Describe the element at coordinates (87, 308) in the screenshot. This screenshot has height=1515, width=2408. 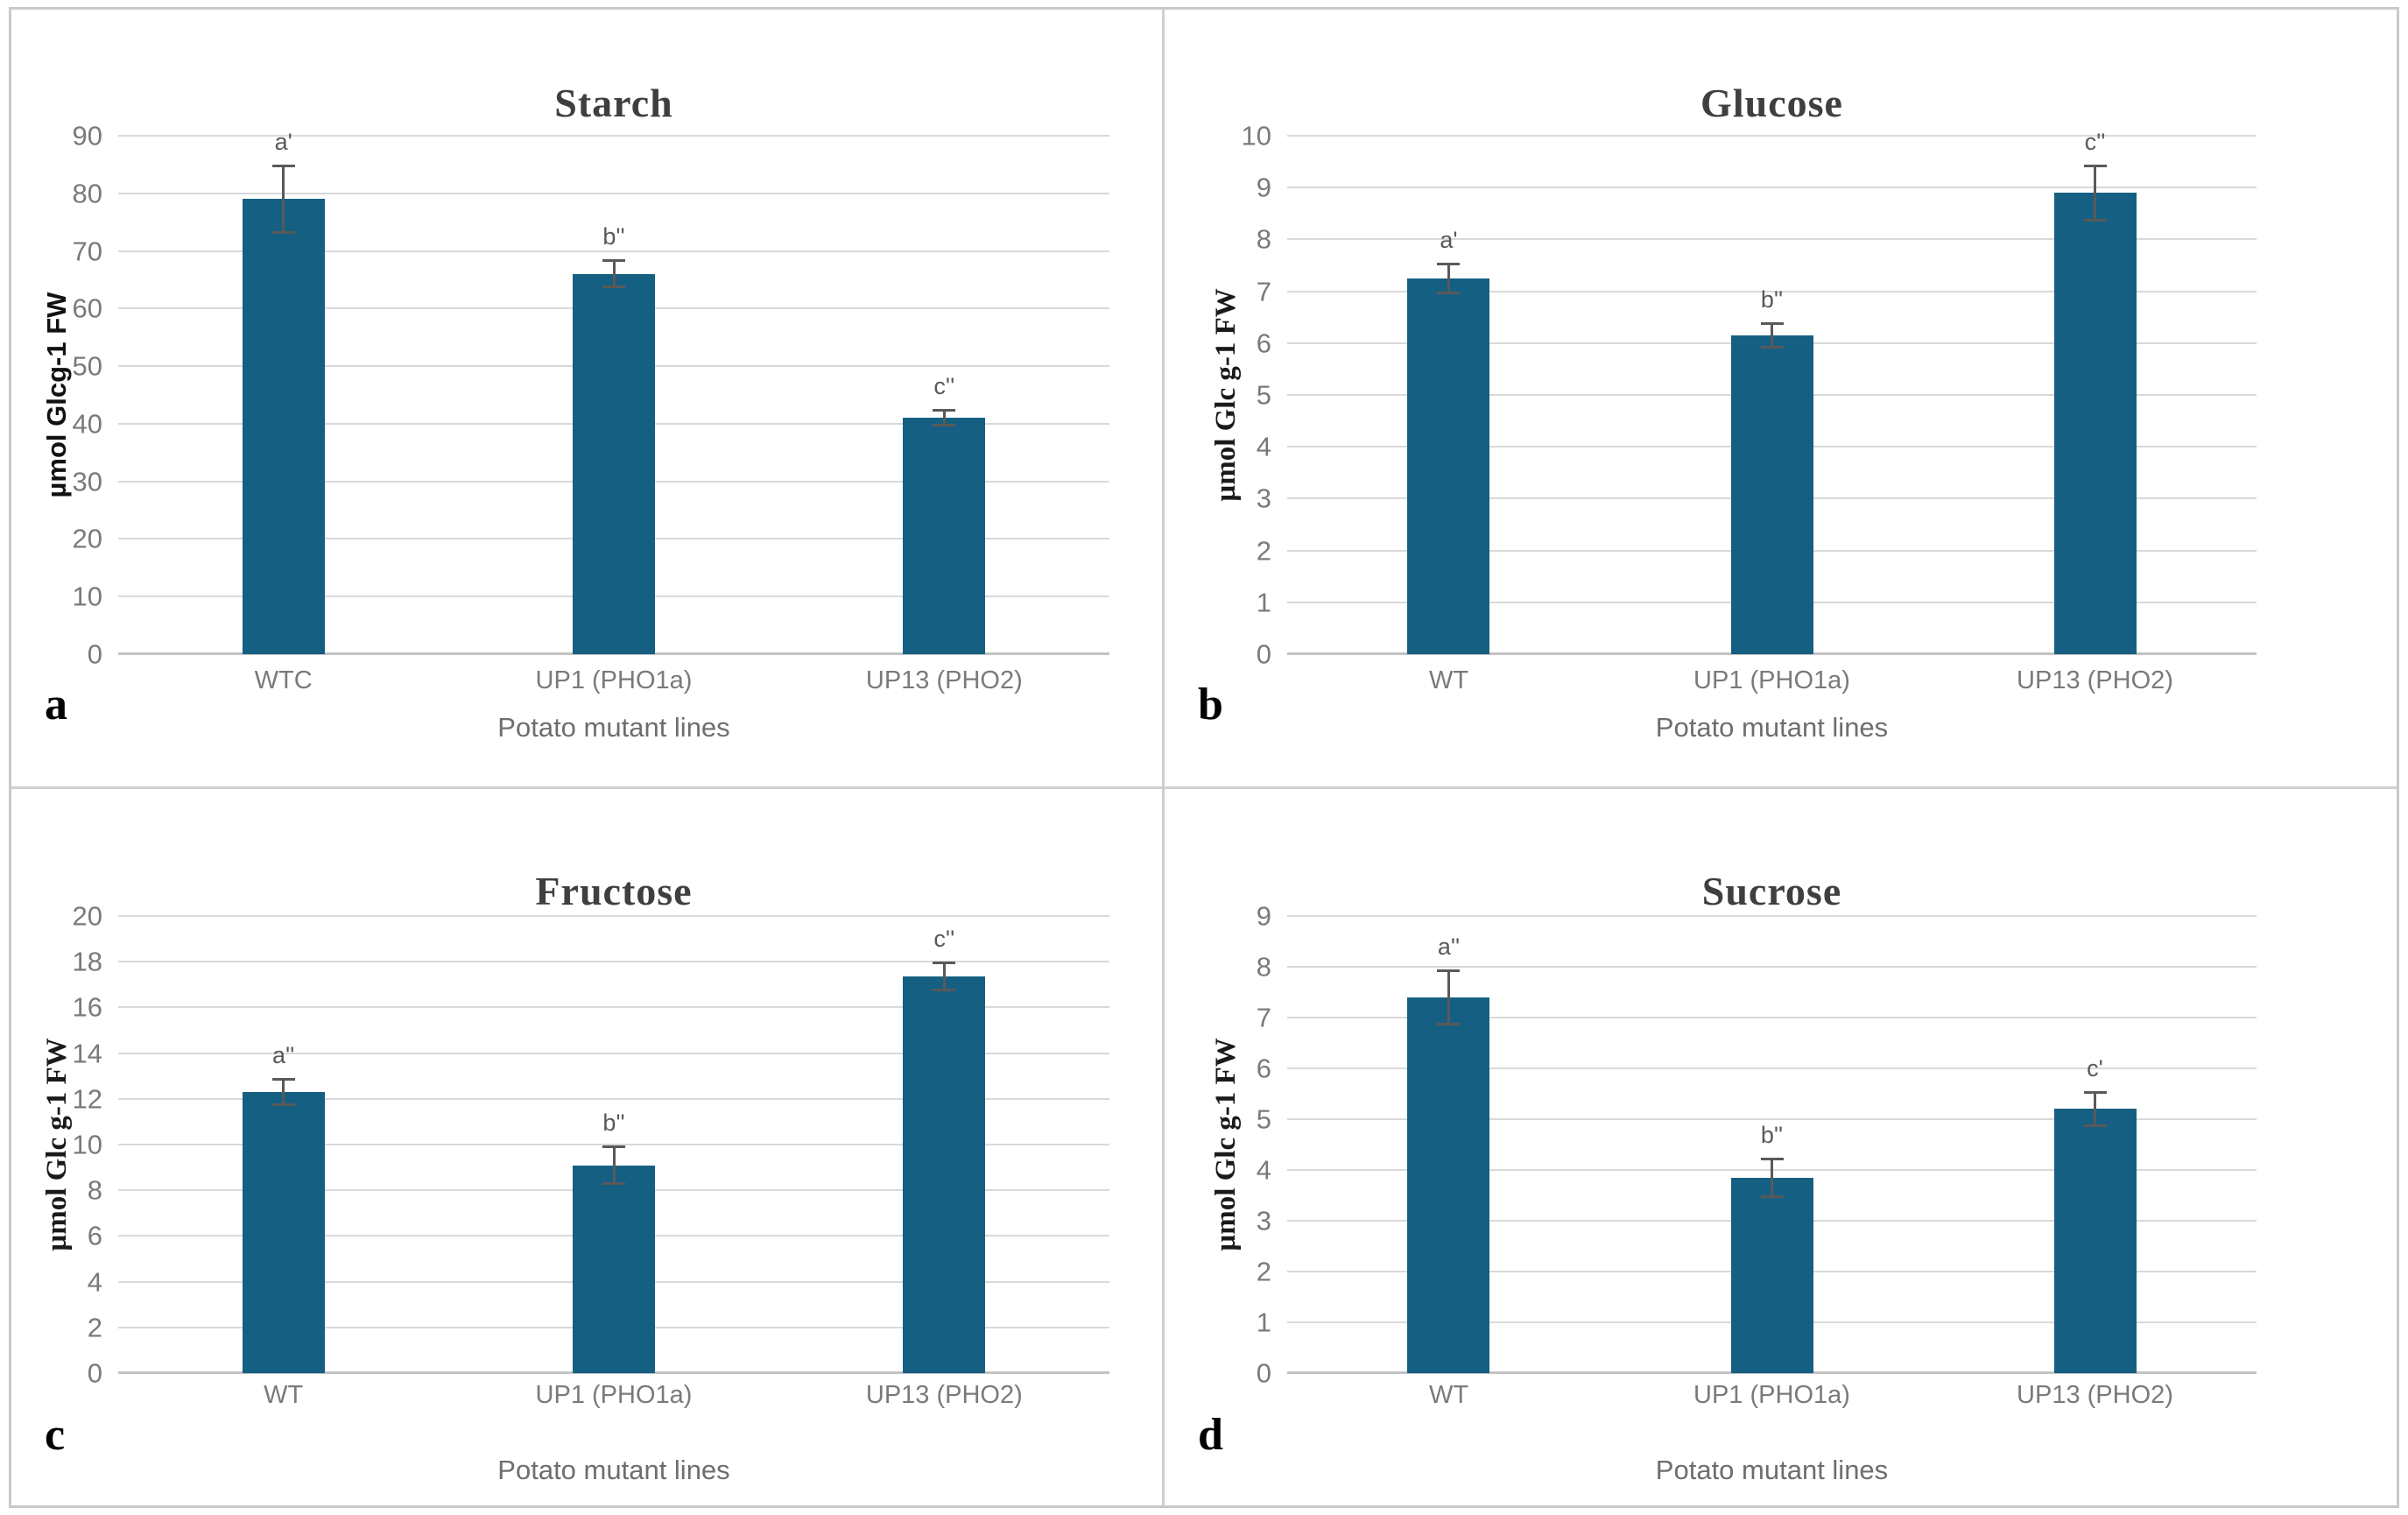
I see `y-tick-label: 60` at that location.